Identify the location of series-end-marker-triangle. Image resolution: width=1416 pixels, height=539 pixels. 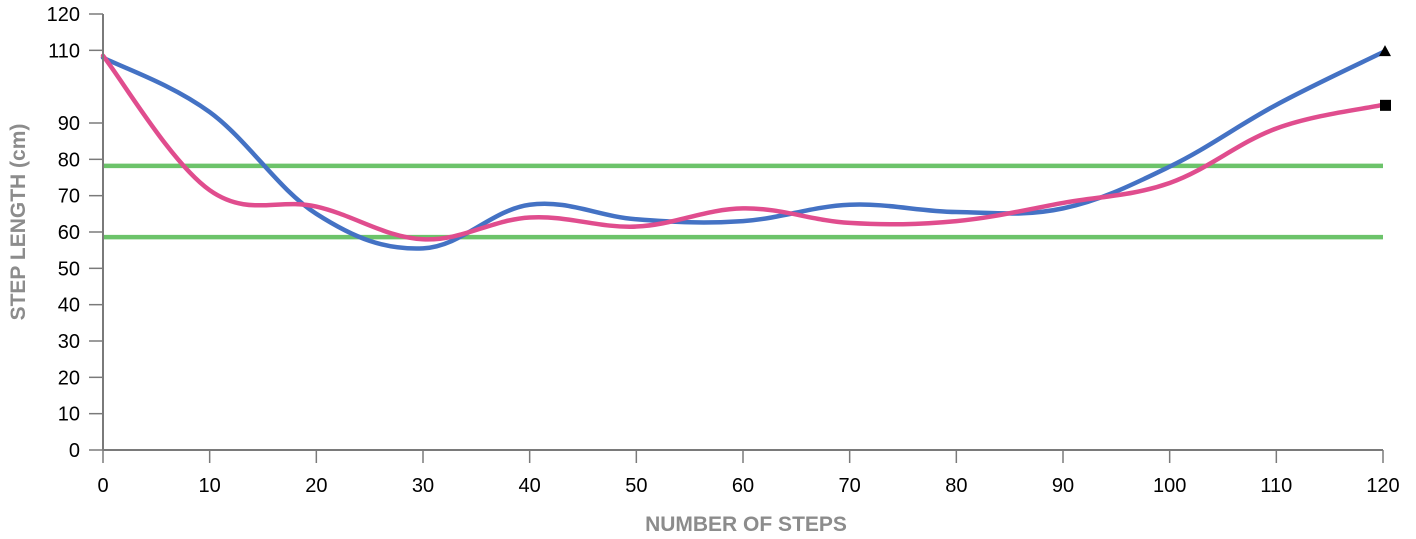
(1385, 51).